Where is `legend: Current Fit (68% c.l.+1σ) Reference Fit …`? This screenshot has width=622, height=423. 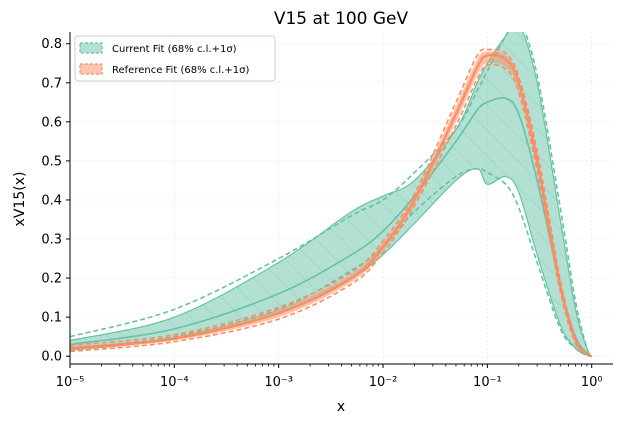
legend: Current Fit (68% c.l.+1σ) Reference Fit … is located at coordinates (175, 58).